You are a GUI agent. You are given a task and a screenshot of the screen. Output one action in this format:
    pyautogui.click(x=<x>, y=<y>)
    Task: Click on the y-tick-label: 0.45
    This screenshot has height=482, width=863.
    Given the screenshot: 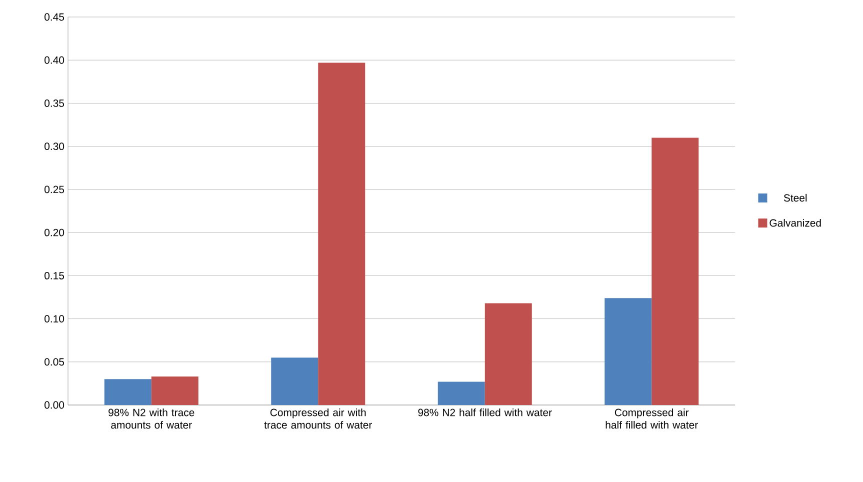 What is the action you would take?
    pyautogui.click(x=54, y=17)
    